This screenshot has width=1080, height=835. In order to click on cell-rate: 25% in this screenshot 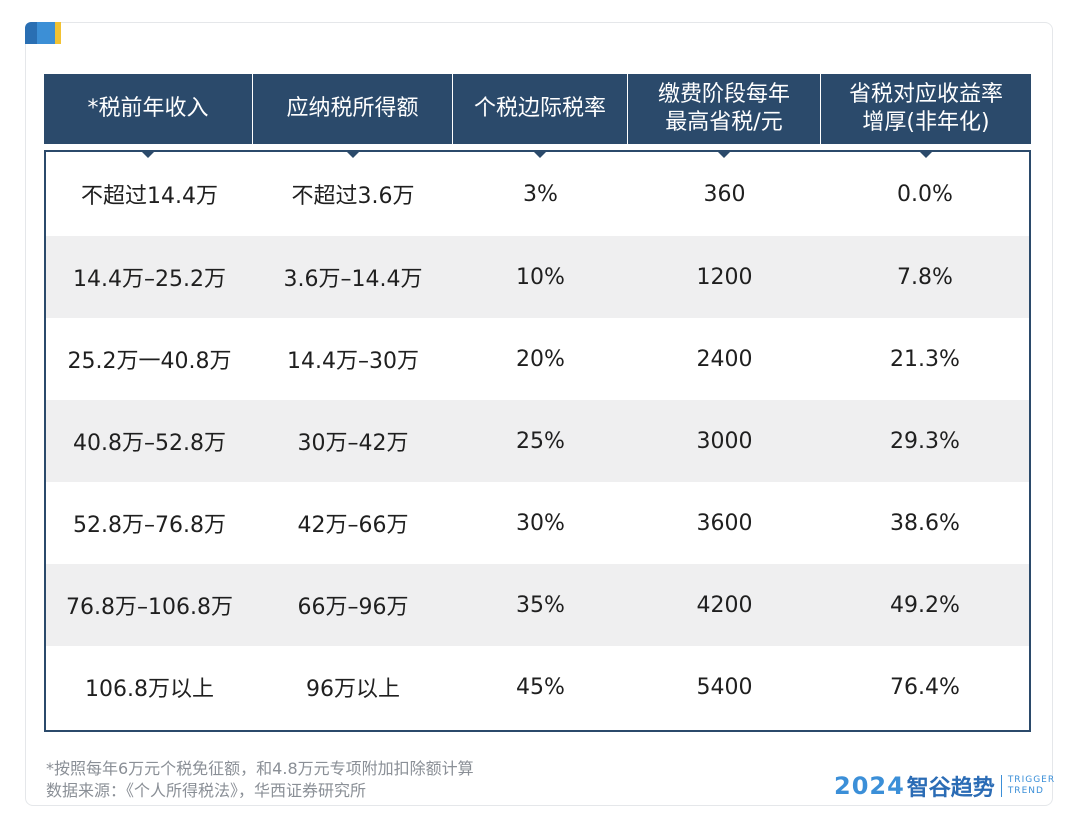, I will do `click(540, 441)`.